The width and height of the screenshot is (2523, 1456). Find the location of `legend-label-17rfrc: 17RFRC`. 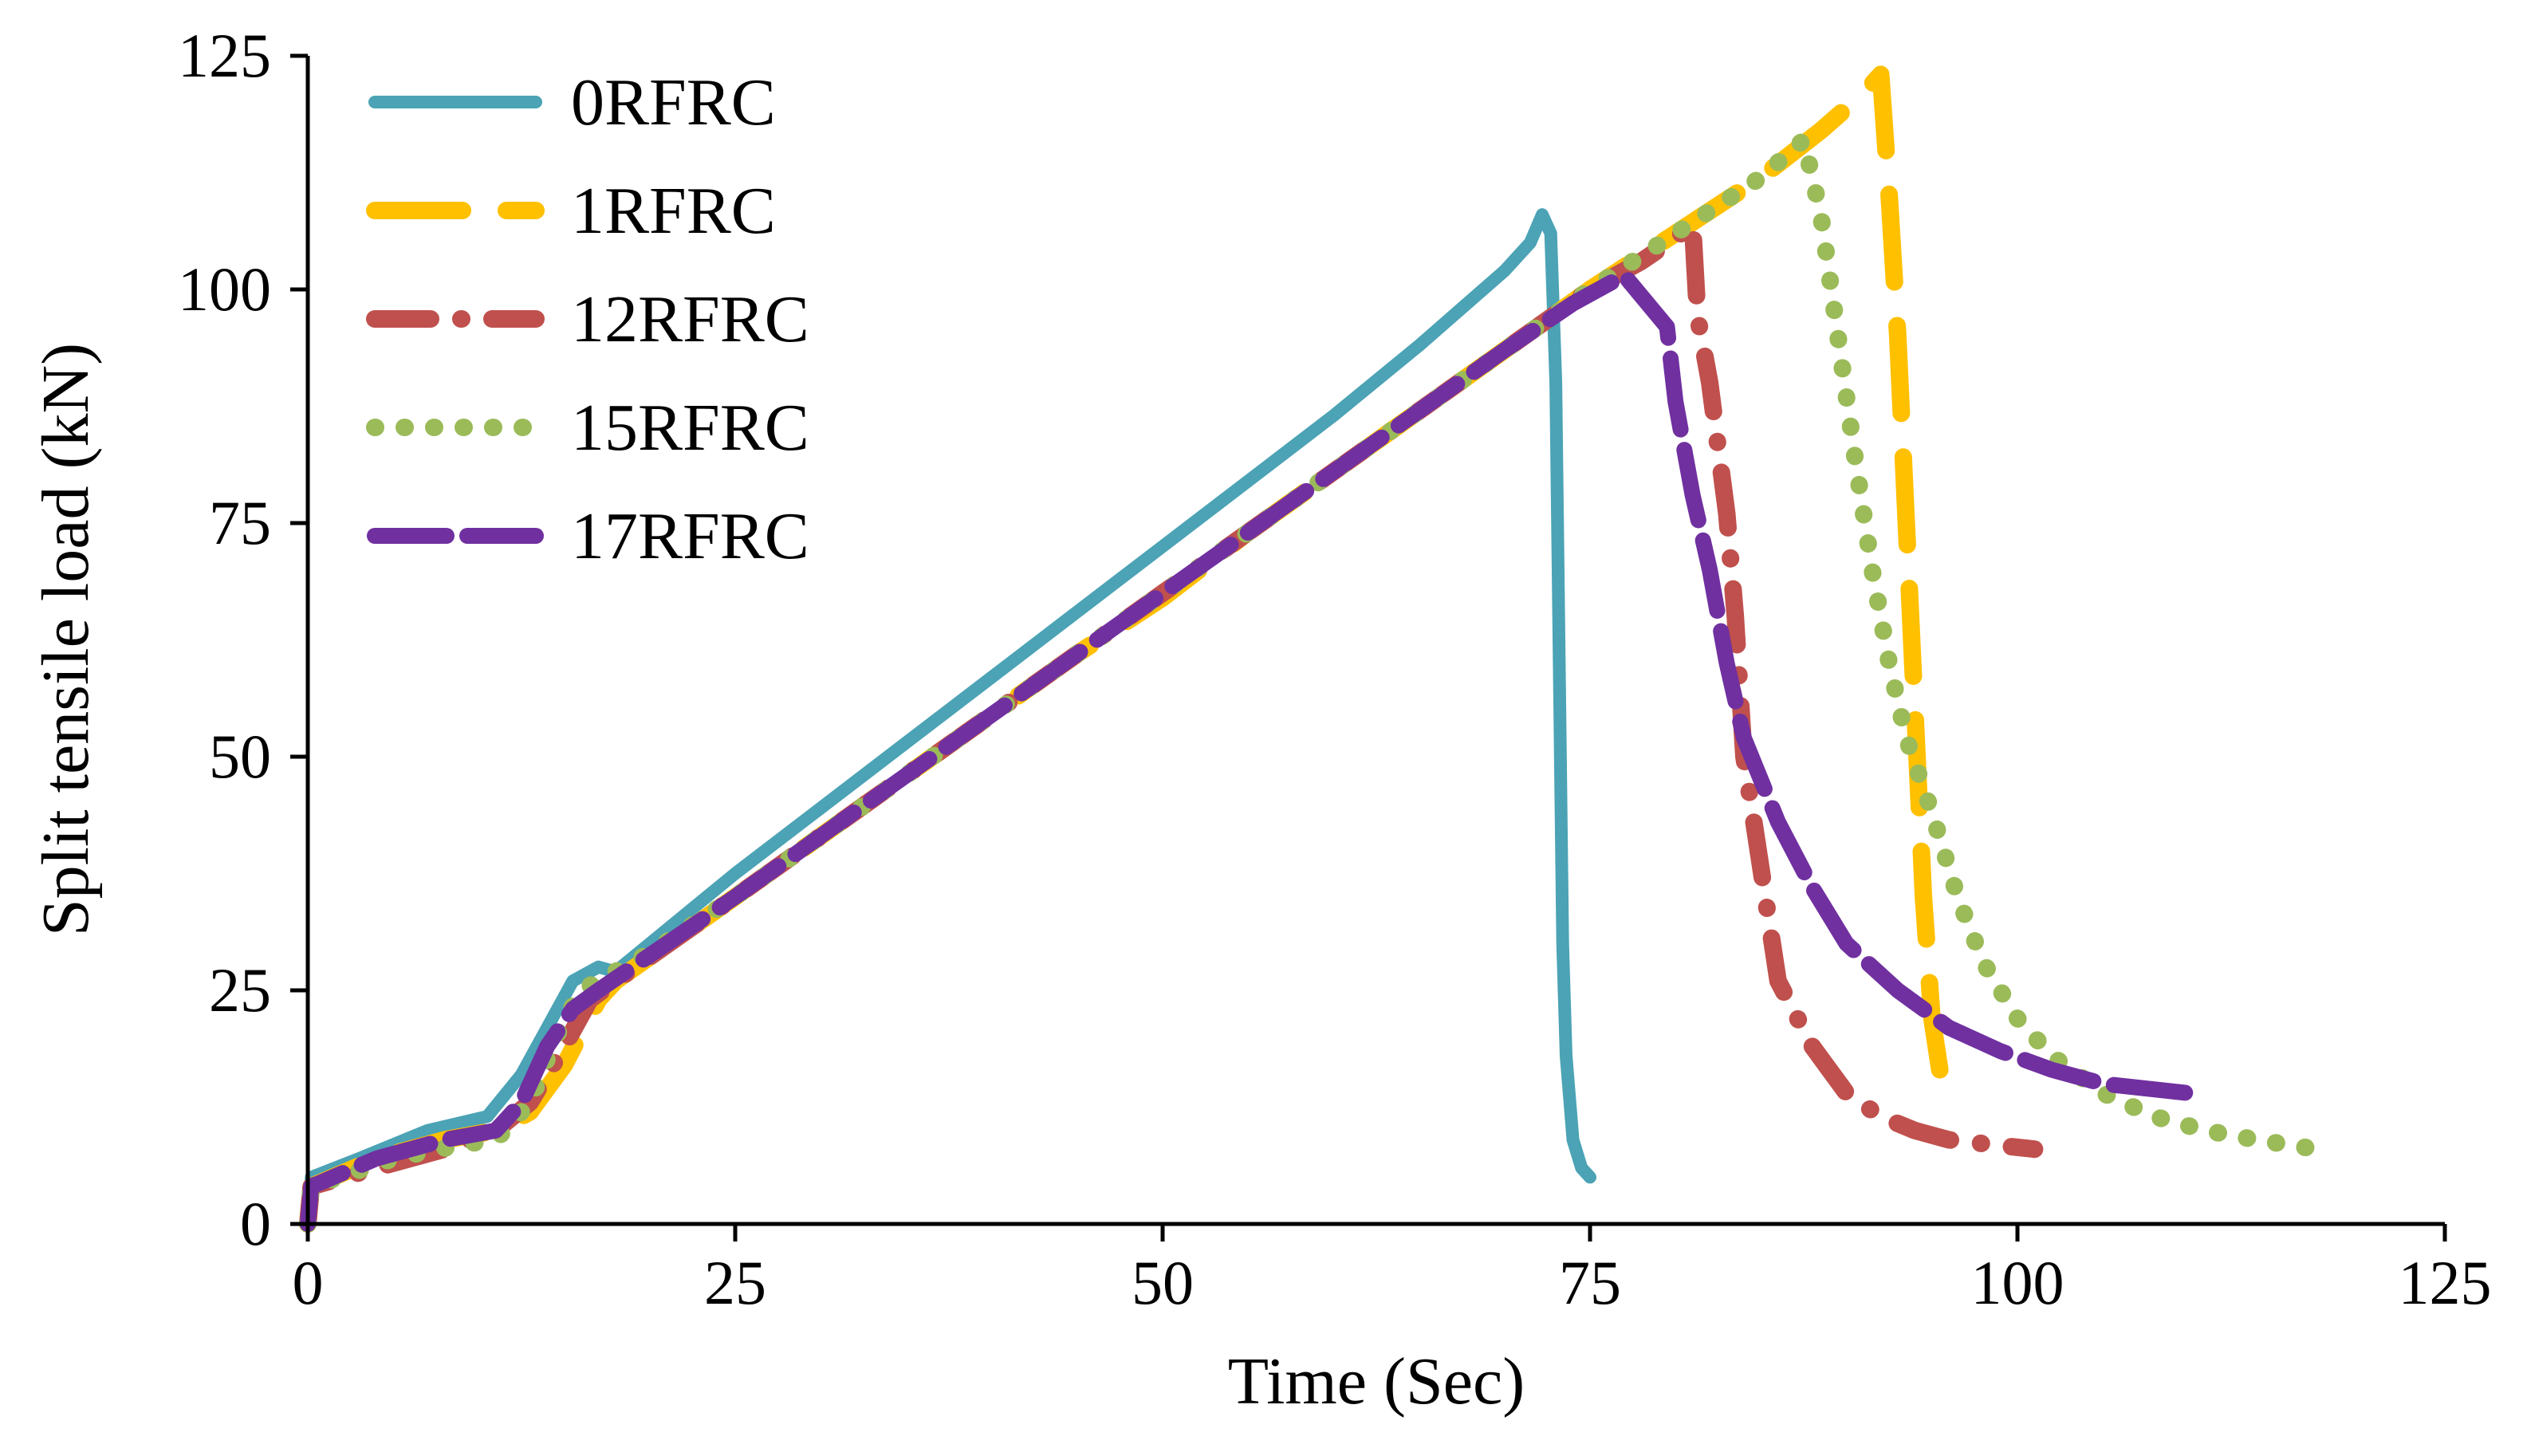

legend-label-17rfrc: 17RFRC is located at coordinates (690, 536).